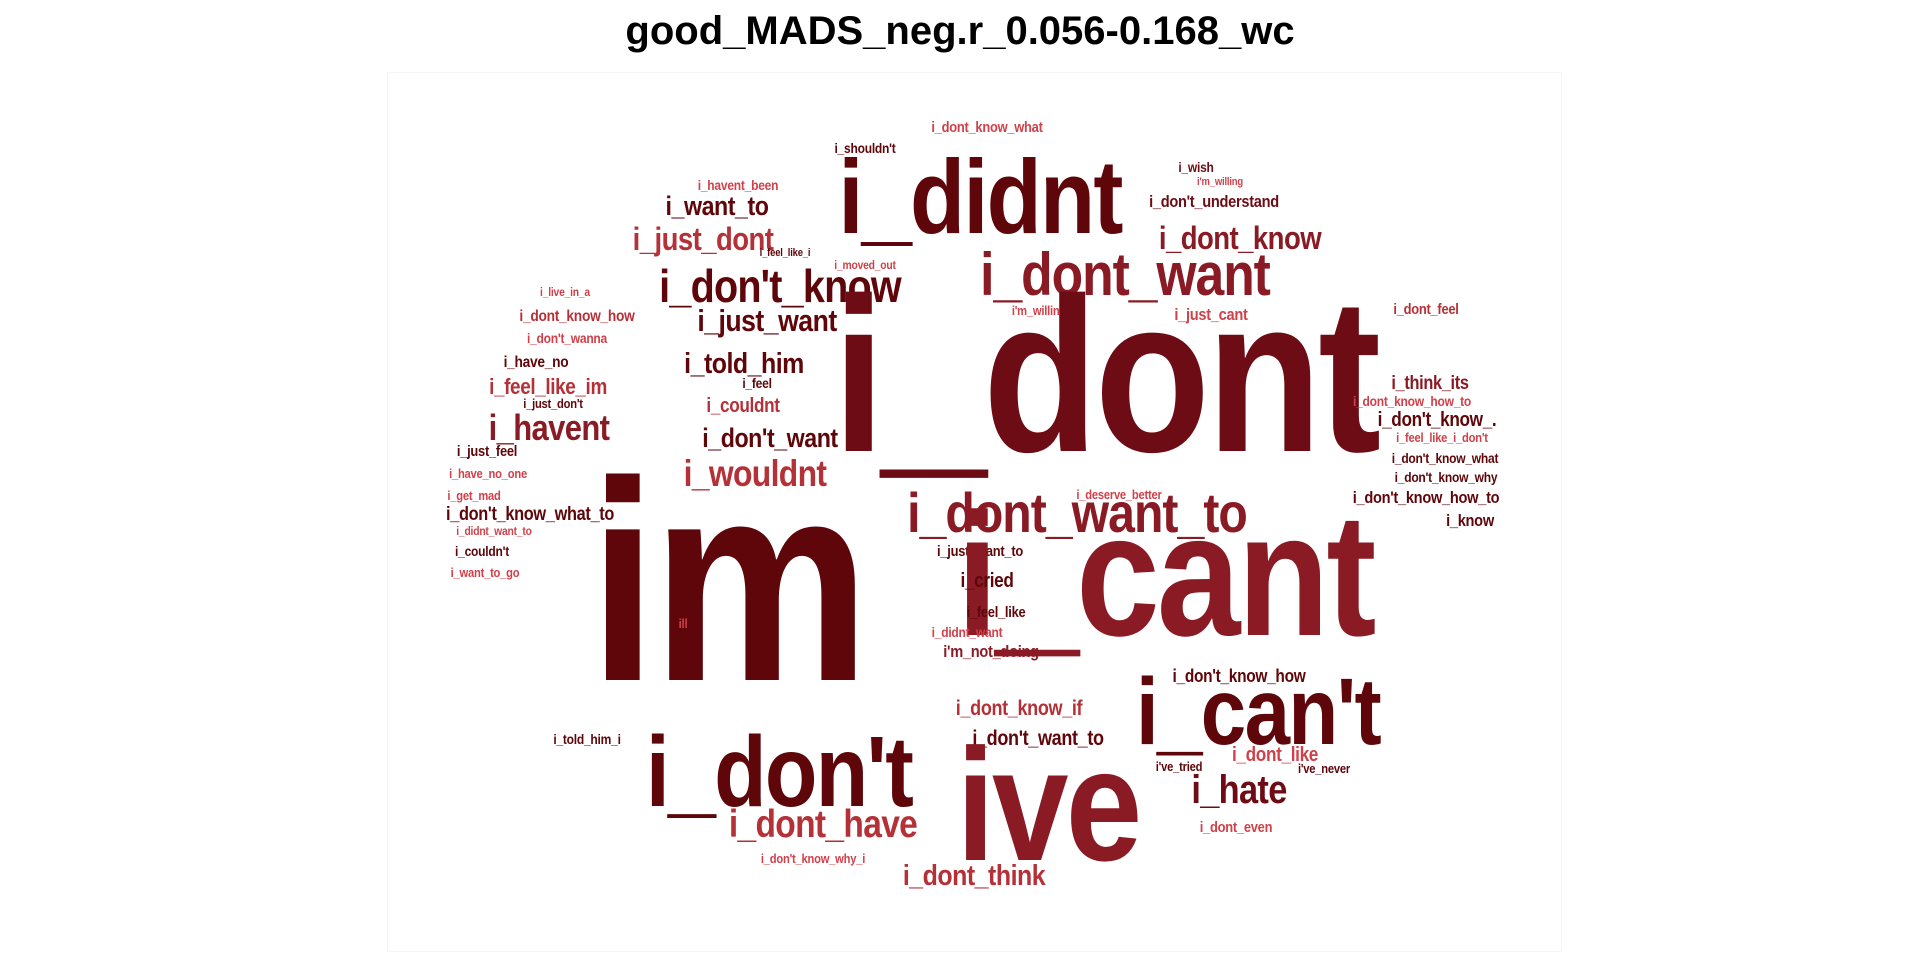  What do you see at coordinates (738, 185) in the screenshot?
I see `wordcloud-word: i_havent_been` at bounding box center [738, 185].